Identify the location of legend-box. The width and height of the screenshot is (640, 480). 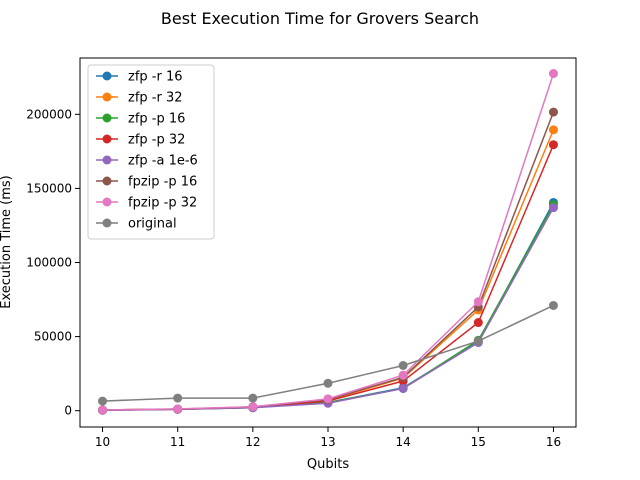
(151, 152).